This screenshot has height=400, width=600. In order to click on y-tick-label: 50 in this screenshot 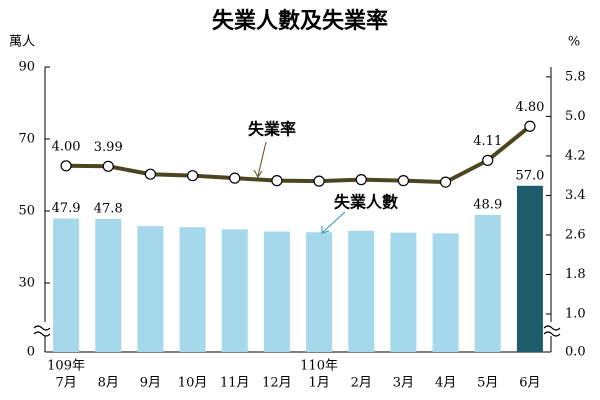, I will do `click(26, 211)`.